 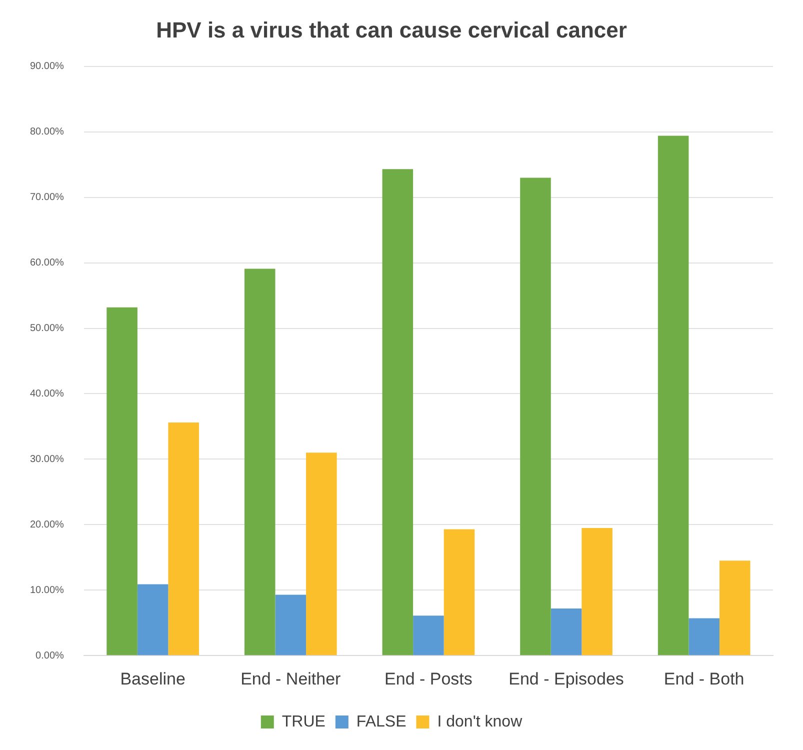 What do you see at coordinates (47, 66) in the screenshot?
I see `y-tick-label: 90.00%` at bounding box center [47, 66].